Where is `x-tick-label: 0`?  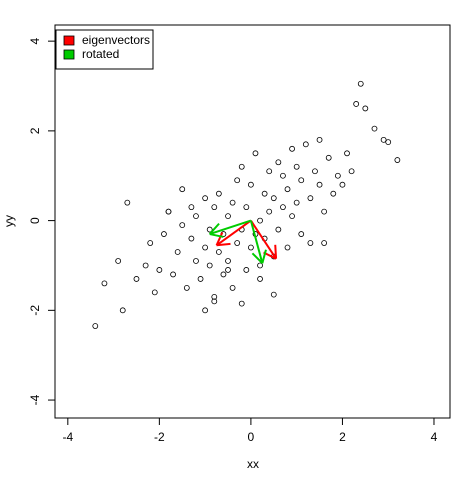 x-tick-label: 0 is located at coordinates (251, 437).